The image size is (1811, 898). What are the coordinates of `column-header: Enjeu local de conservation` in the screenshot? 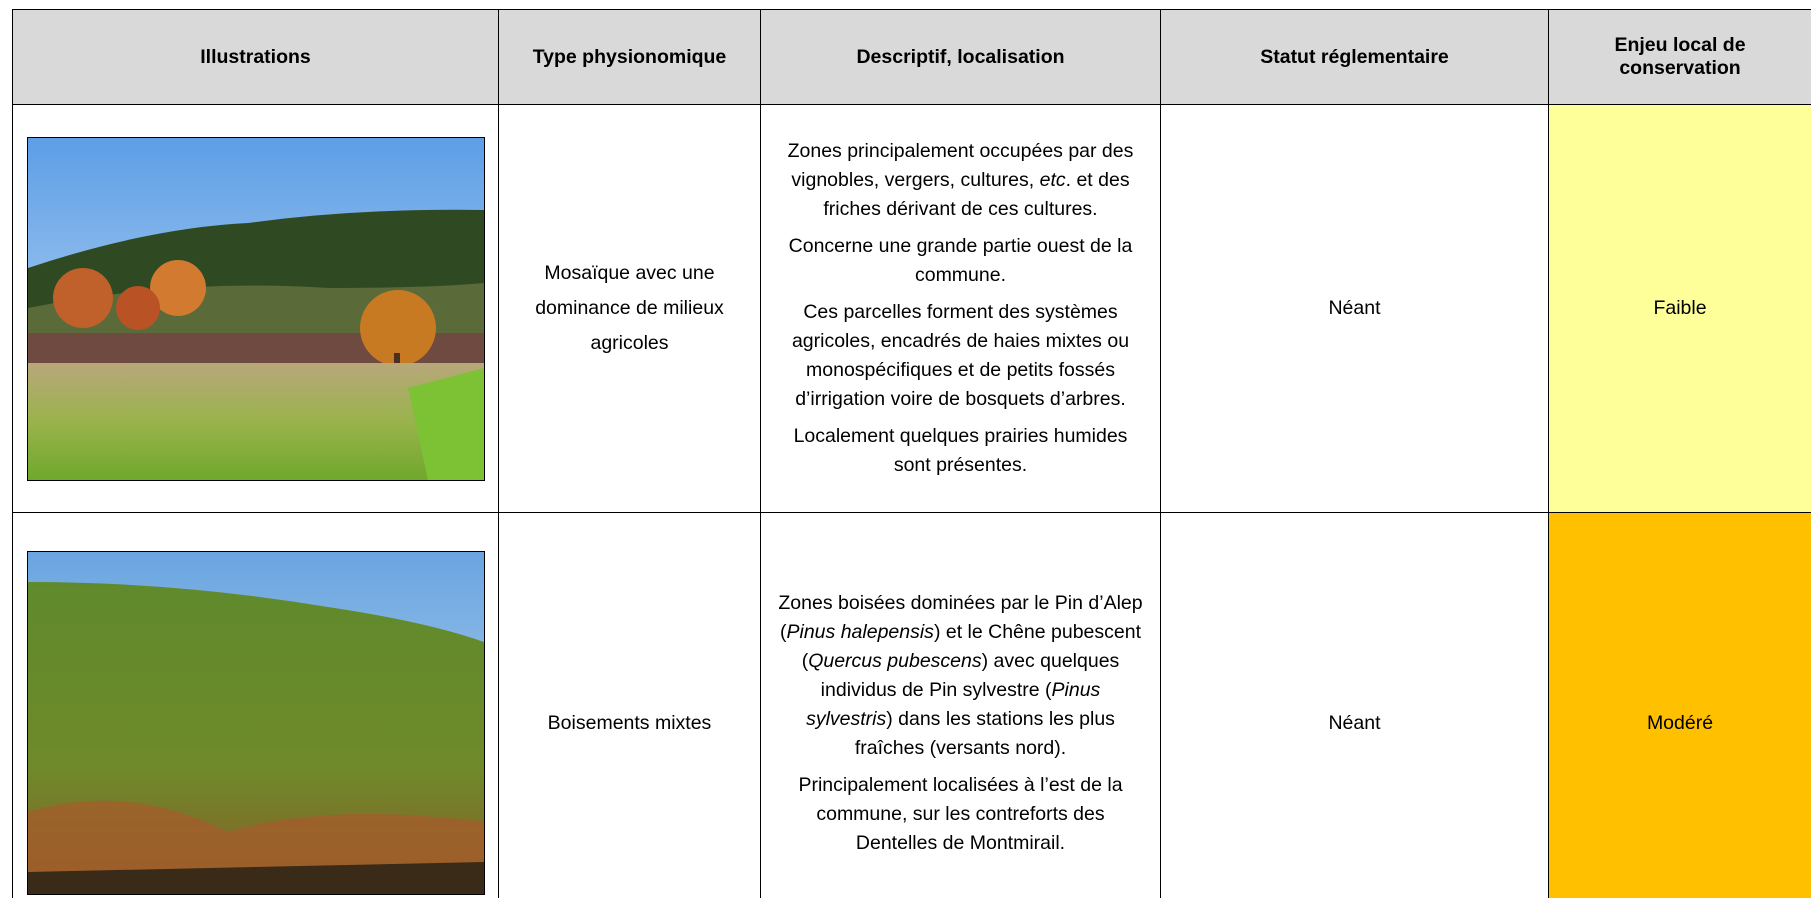 It's located at (1679, 57).